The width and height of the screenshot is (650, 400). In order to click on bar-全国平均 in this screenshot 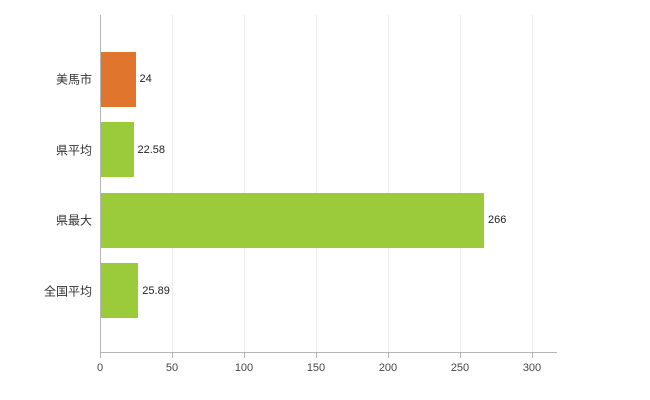, I will do `click(120, 291)`.